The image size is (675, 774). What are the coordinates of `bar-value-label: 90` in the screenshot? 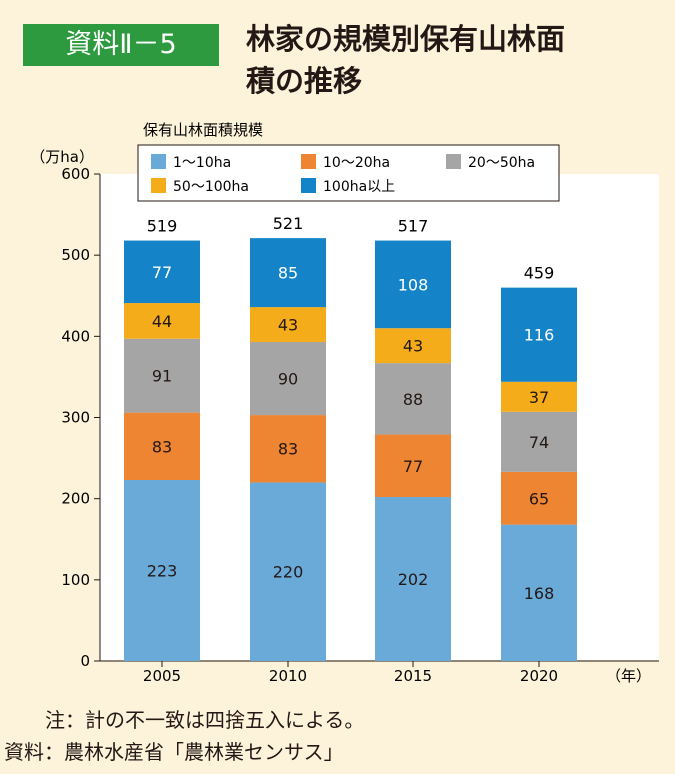 It's located at (288, 379).